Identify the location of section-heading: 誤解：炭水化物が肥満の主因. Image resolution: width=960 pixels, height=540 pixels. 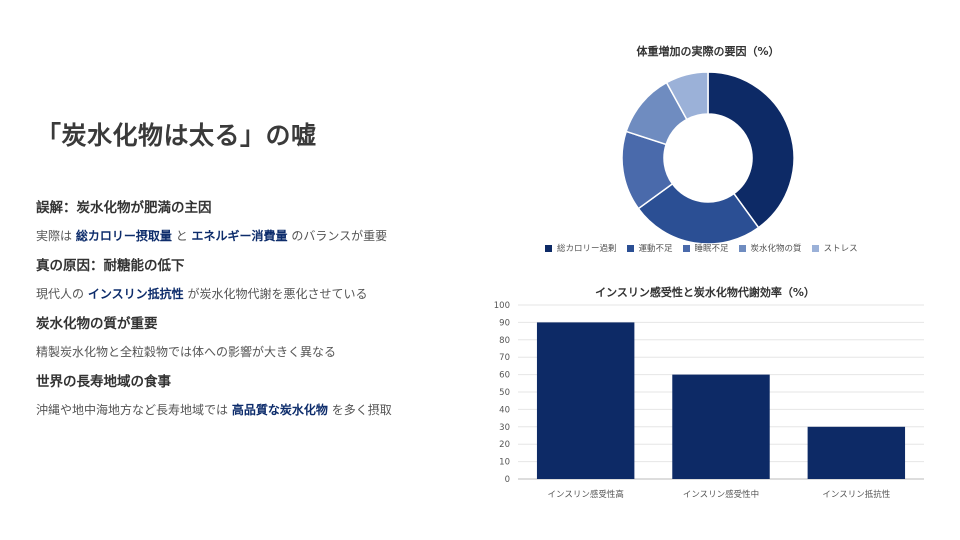
(124, 208).